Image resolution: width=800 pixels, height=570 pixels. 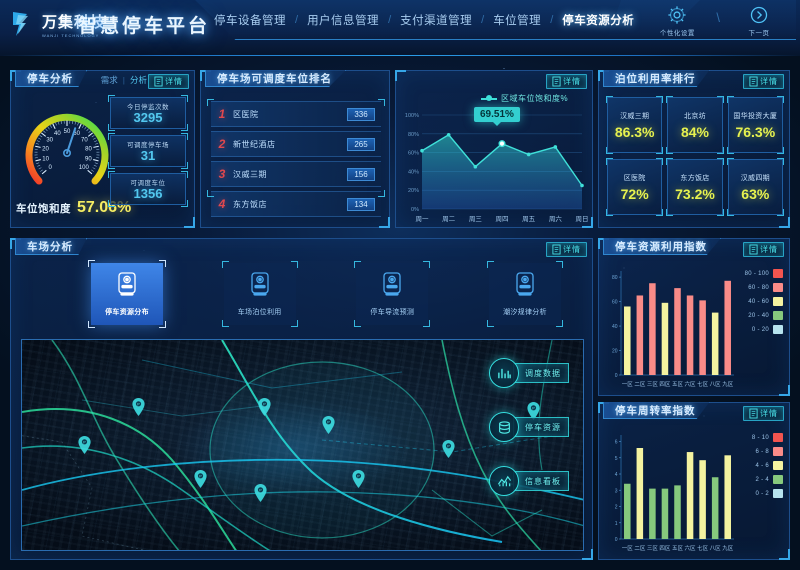 What do you see at coordinates (566, 249) in the screenshot?
I see `detail-button-lot-analysis: 详情` at bounding box center [566, 249].